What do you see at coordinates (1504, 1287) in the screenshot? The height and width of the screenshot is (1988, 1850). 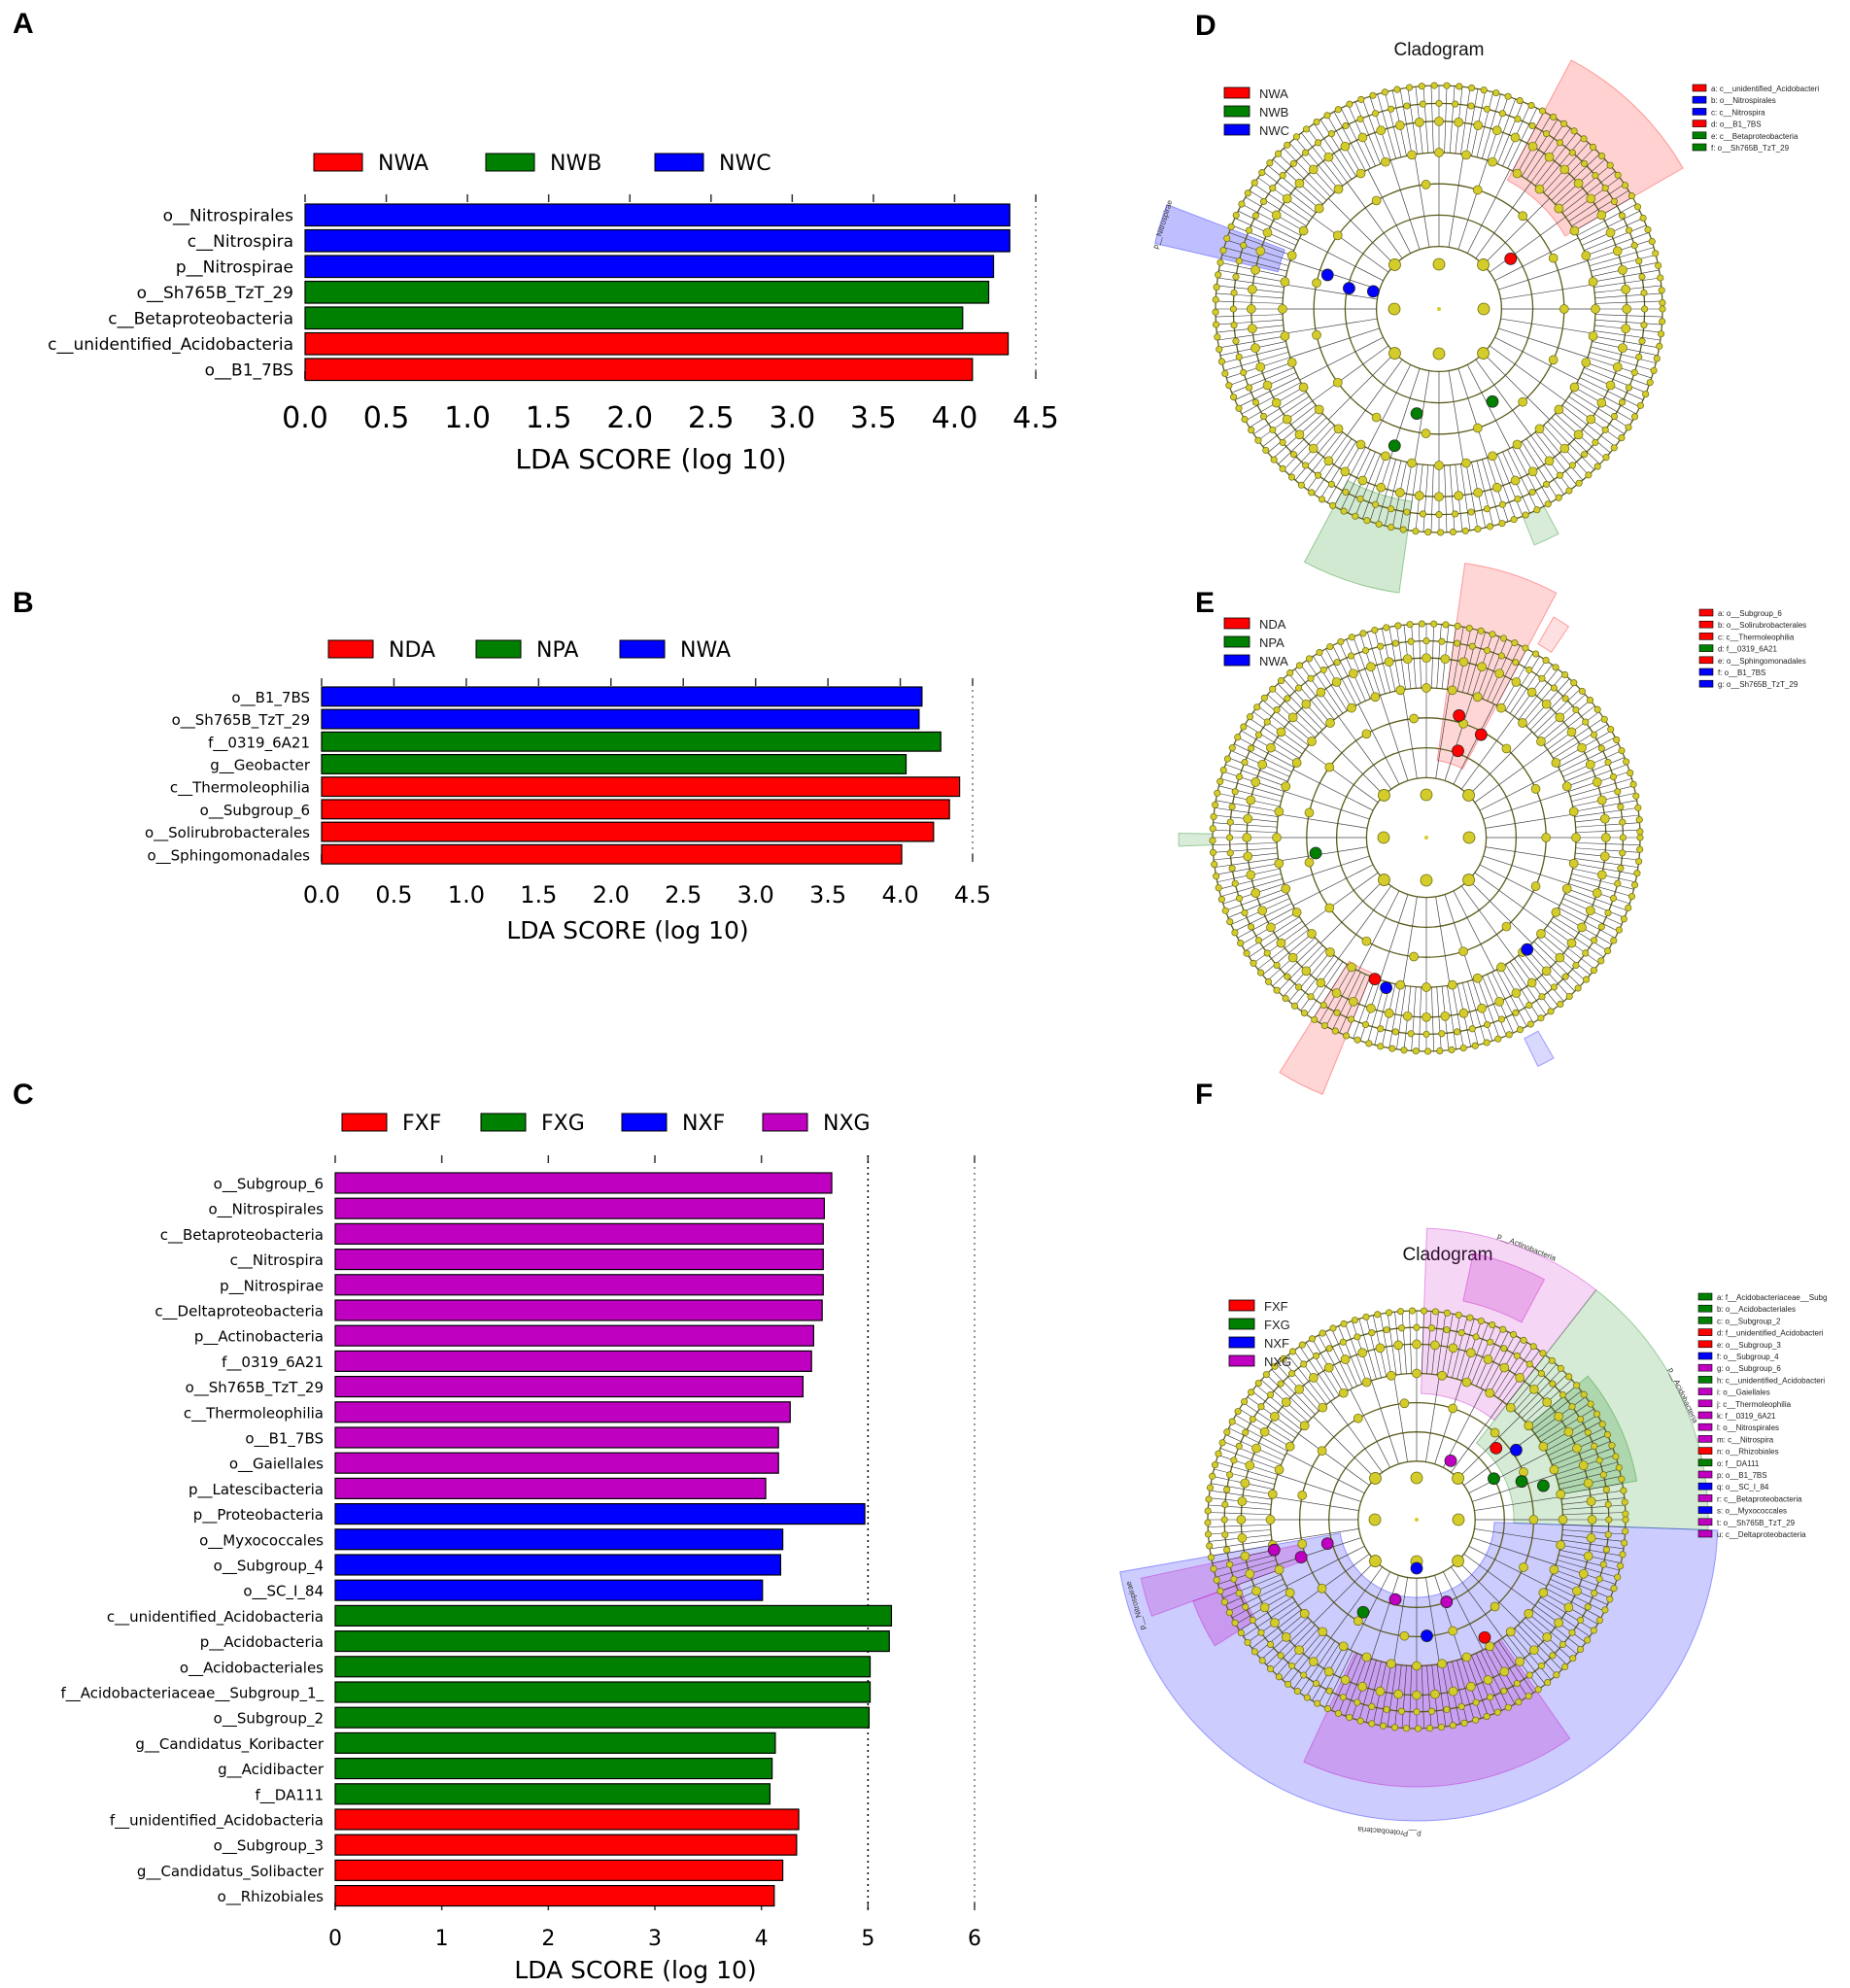 I see `clade-highlight` at bounding box center [1504, 1287].